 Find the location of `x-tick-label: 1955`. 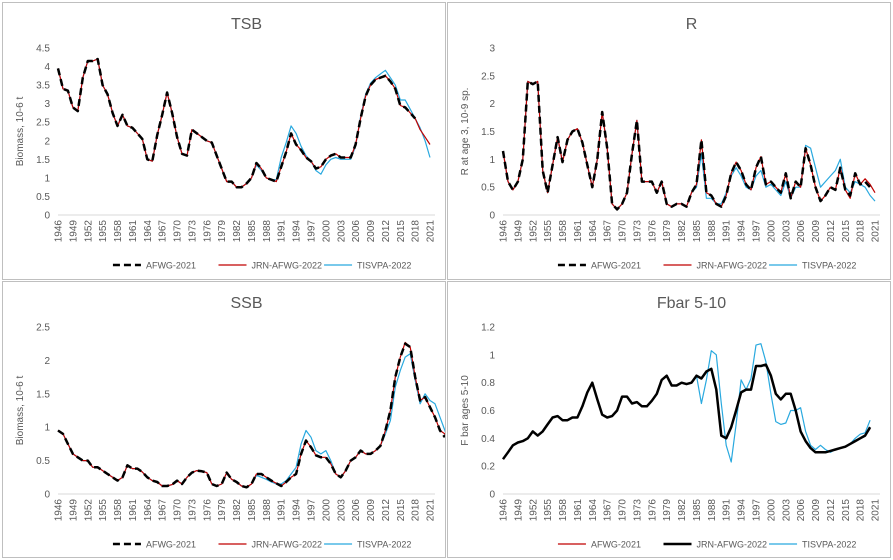

x-tick-label: 1955 is located at coordinates (103, 510).